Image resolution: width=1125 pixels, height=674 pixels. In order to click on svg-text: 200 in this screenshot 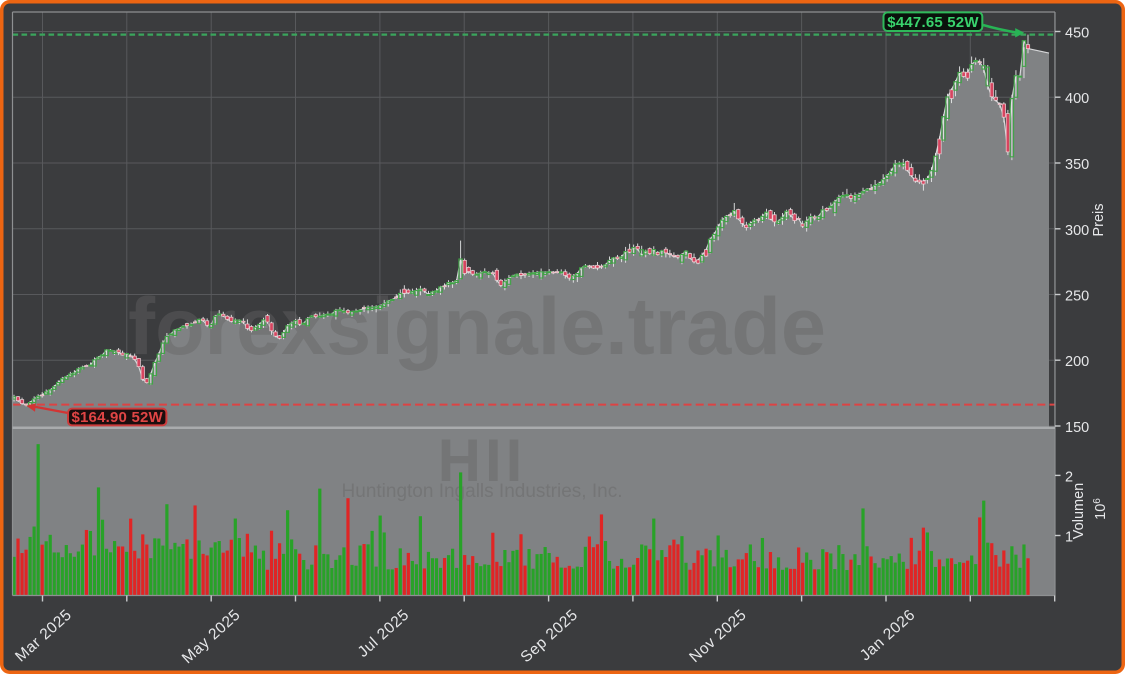, I will do `click(1077, 362)`.